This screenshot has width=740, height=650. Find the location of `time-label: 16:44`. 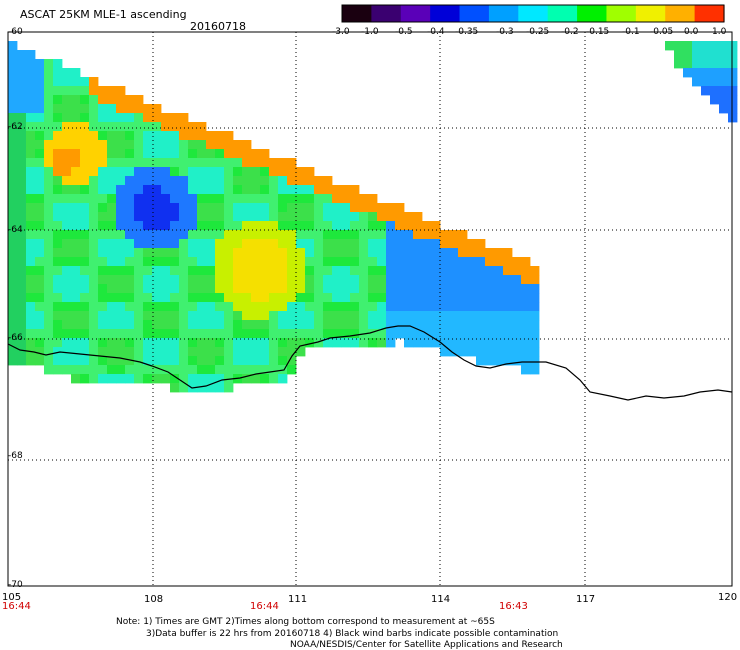

time-label: 16:44 is located at coordinates (264, 606).